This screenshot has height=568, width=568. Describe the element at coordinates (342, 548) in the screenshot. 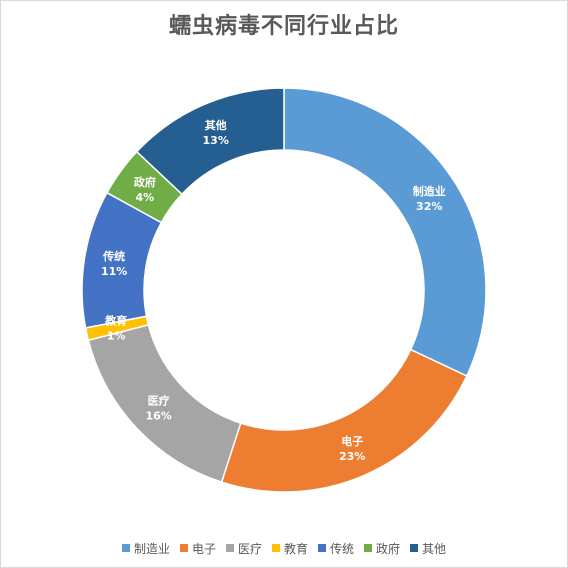

I see `legend-label: 传统` at that location.